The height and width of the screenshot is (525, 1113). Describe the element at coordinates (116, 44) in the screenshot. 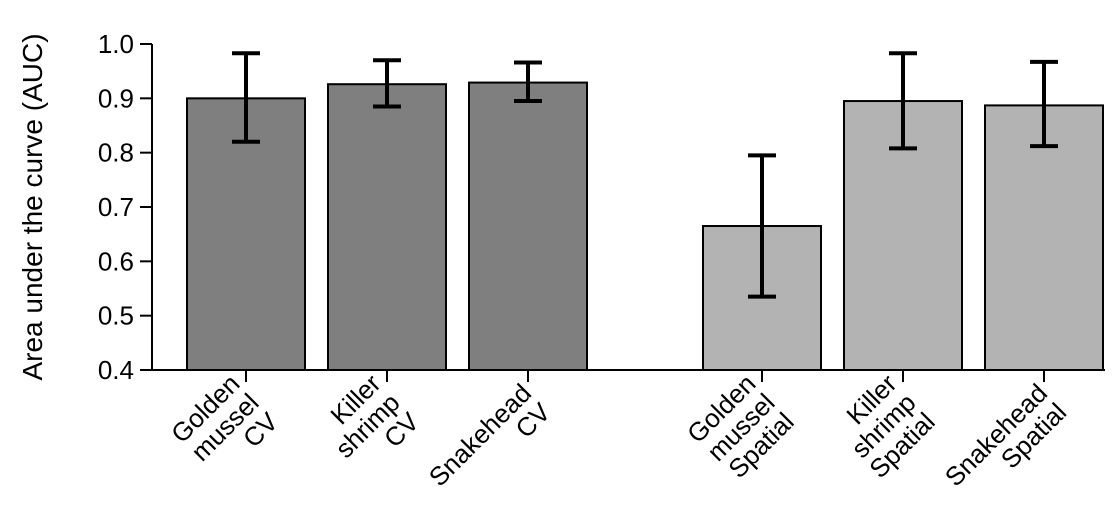

I see `y-tick-label: 1.0` at that location.